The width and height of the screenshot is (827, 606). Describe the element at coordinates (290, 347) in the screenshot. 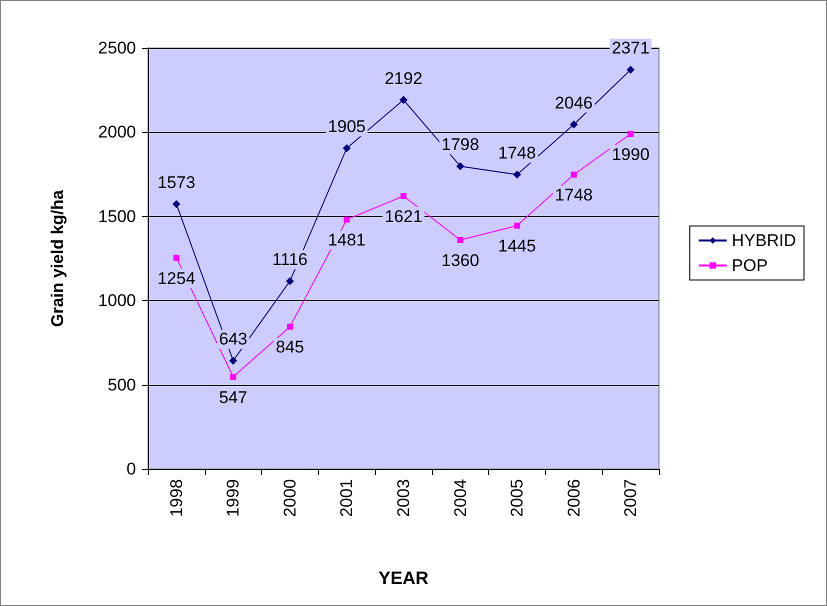

I see `data-label: 845` at that location.